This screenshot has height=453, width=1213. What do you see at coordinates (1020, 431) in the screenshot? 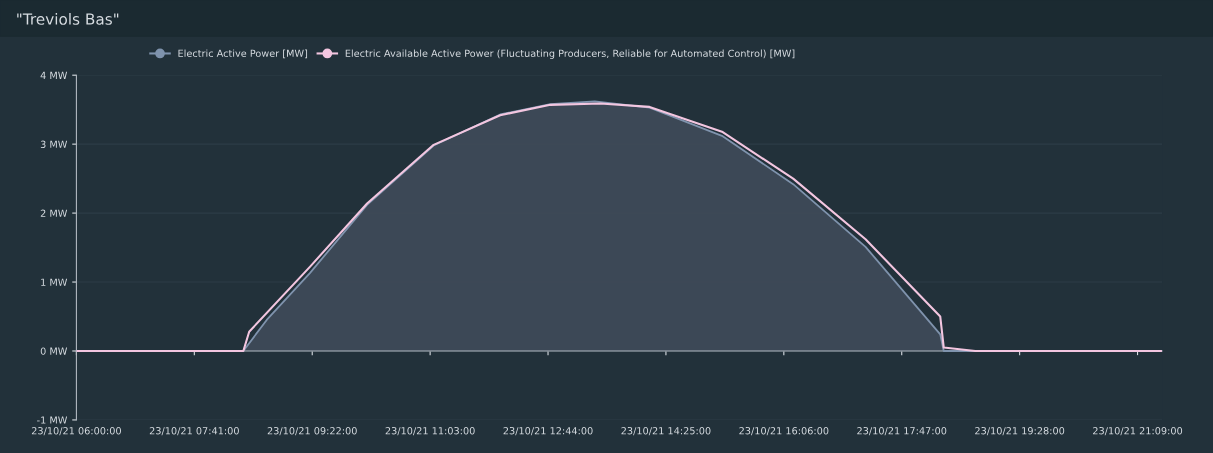
I see `x-tick-label: 23/10/21 19:28:00` at bounding box center [1020, 431].